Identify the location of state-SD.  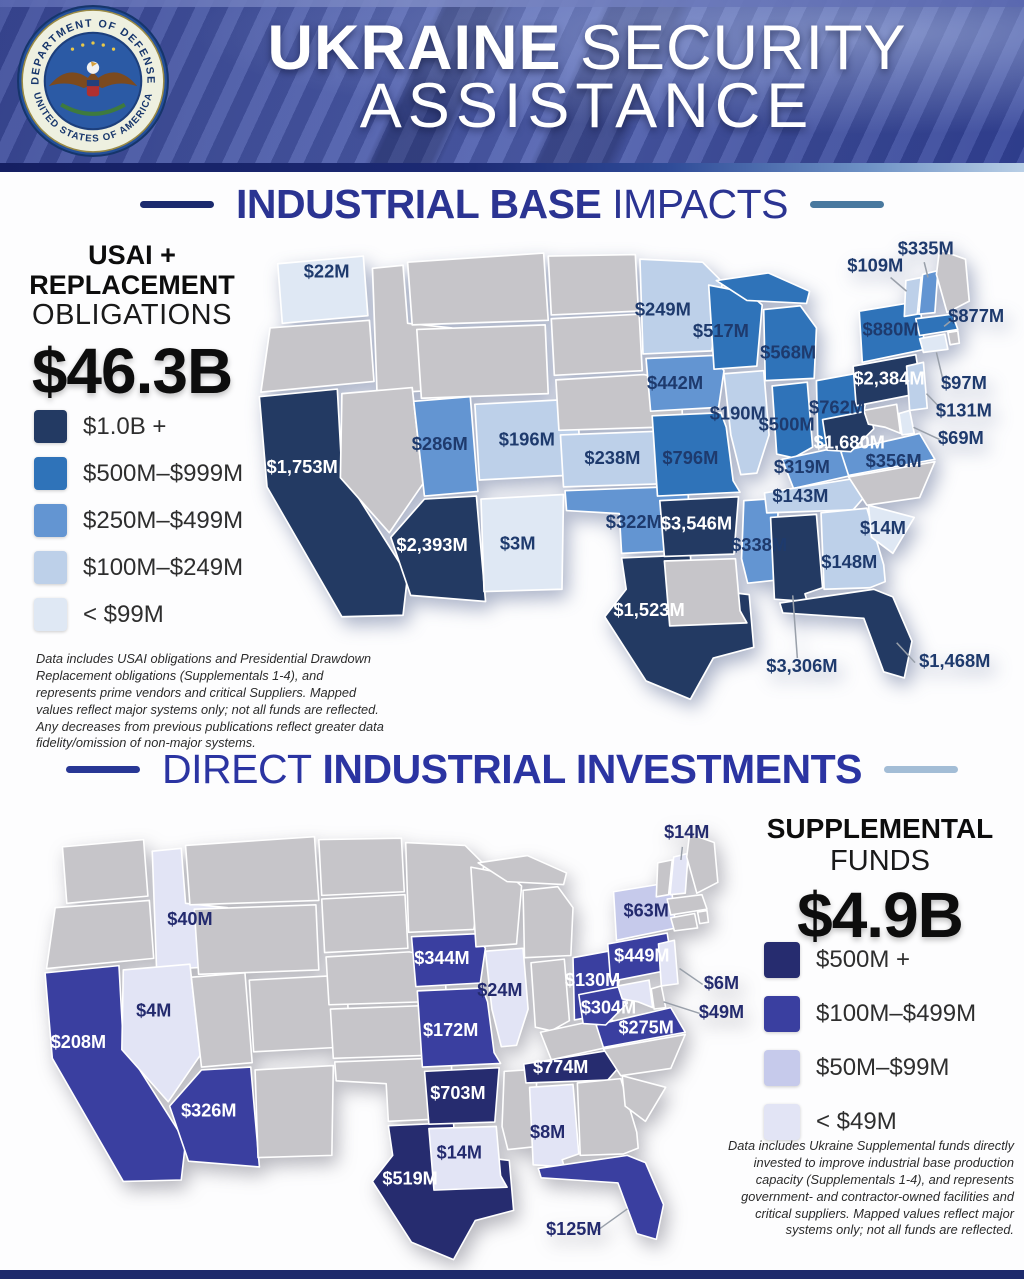
(597, 345).